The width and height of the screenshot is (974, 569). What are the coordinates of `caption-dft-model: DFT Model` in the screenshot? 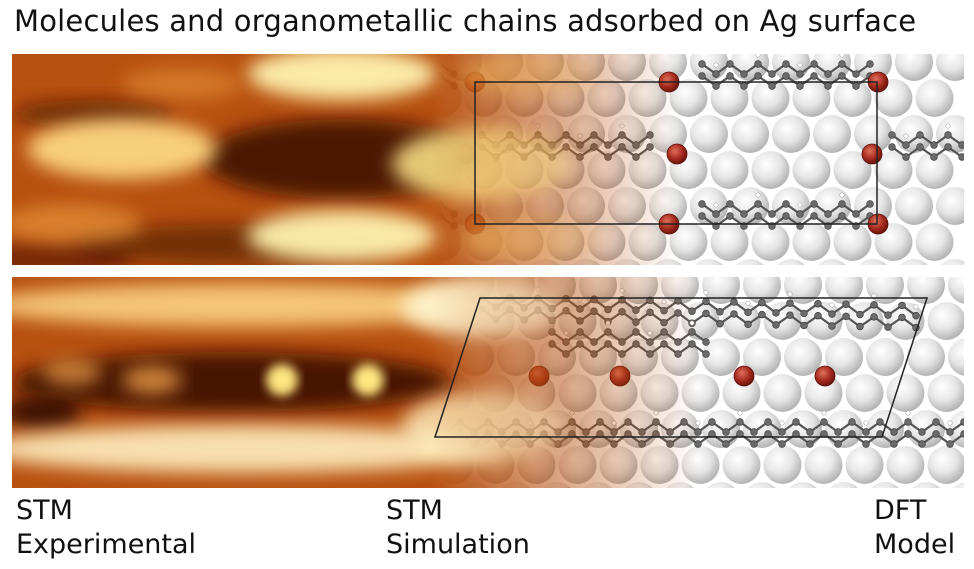 It's located at (914, 528).